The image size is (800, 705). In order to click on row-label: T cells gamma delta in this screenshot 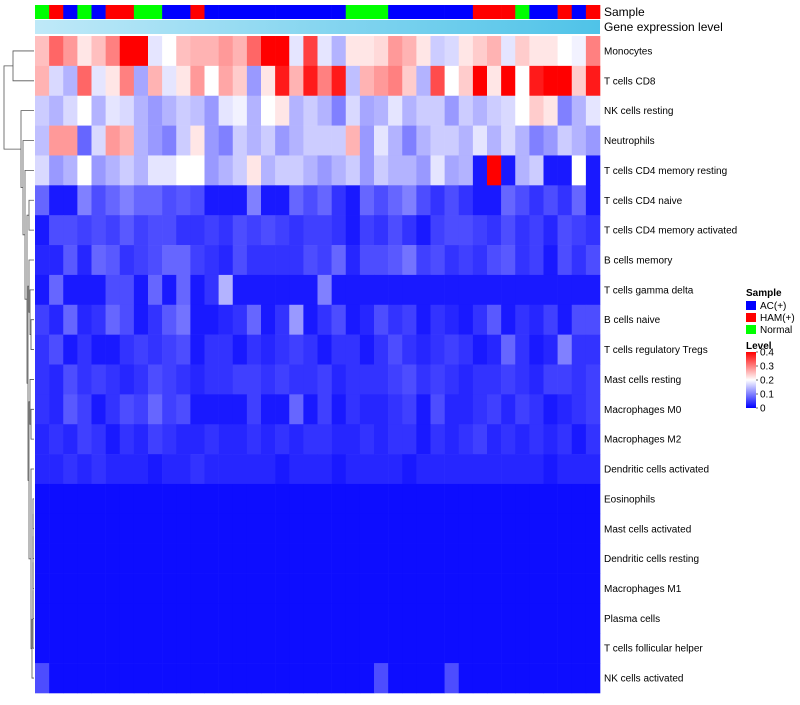, I will do `click(649, 290)`.